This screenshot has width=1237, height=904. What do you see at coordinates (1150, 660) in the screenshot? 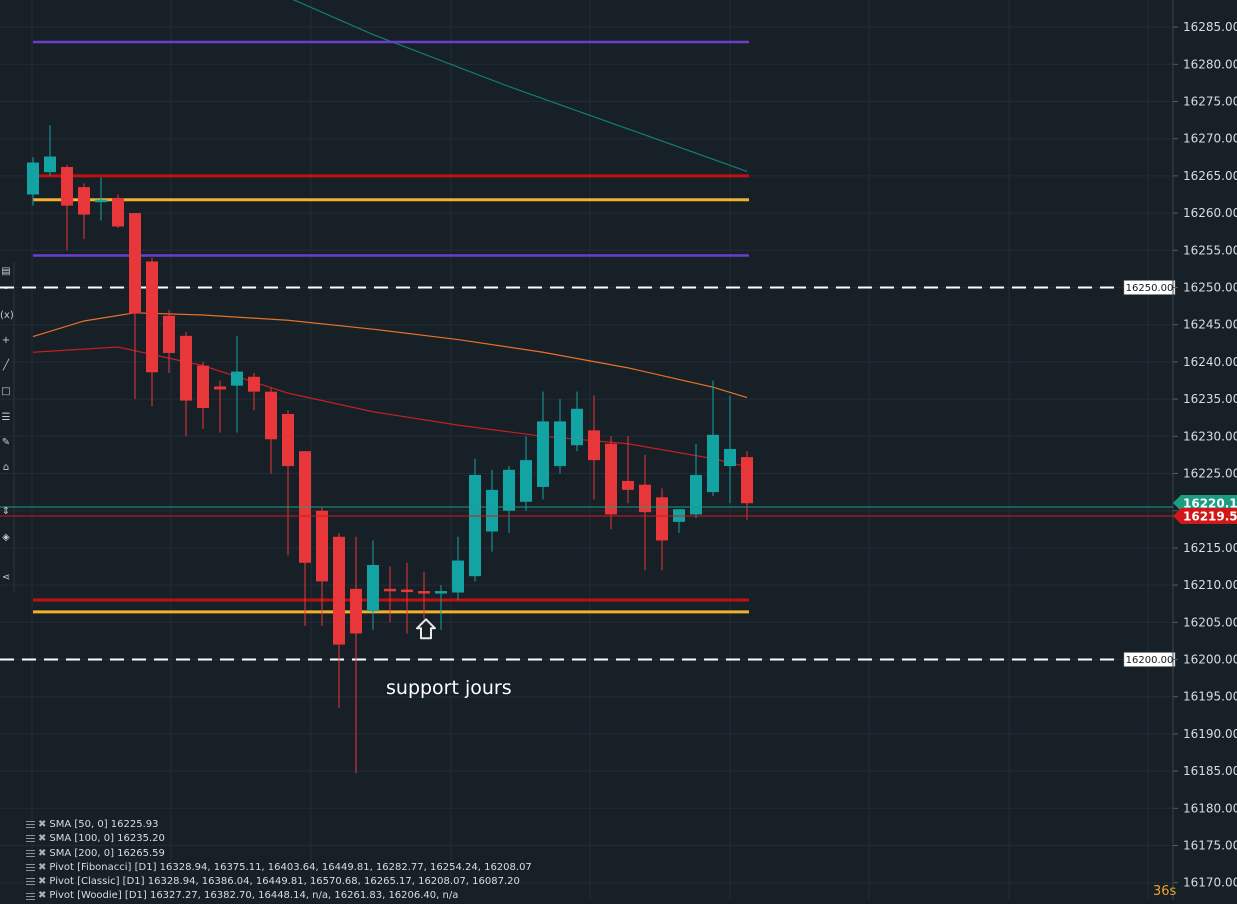
I see `line-tag-label: 16200.00` at bounding box center [1150, 660].